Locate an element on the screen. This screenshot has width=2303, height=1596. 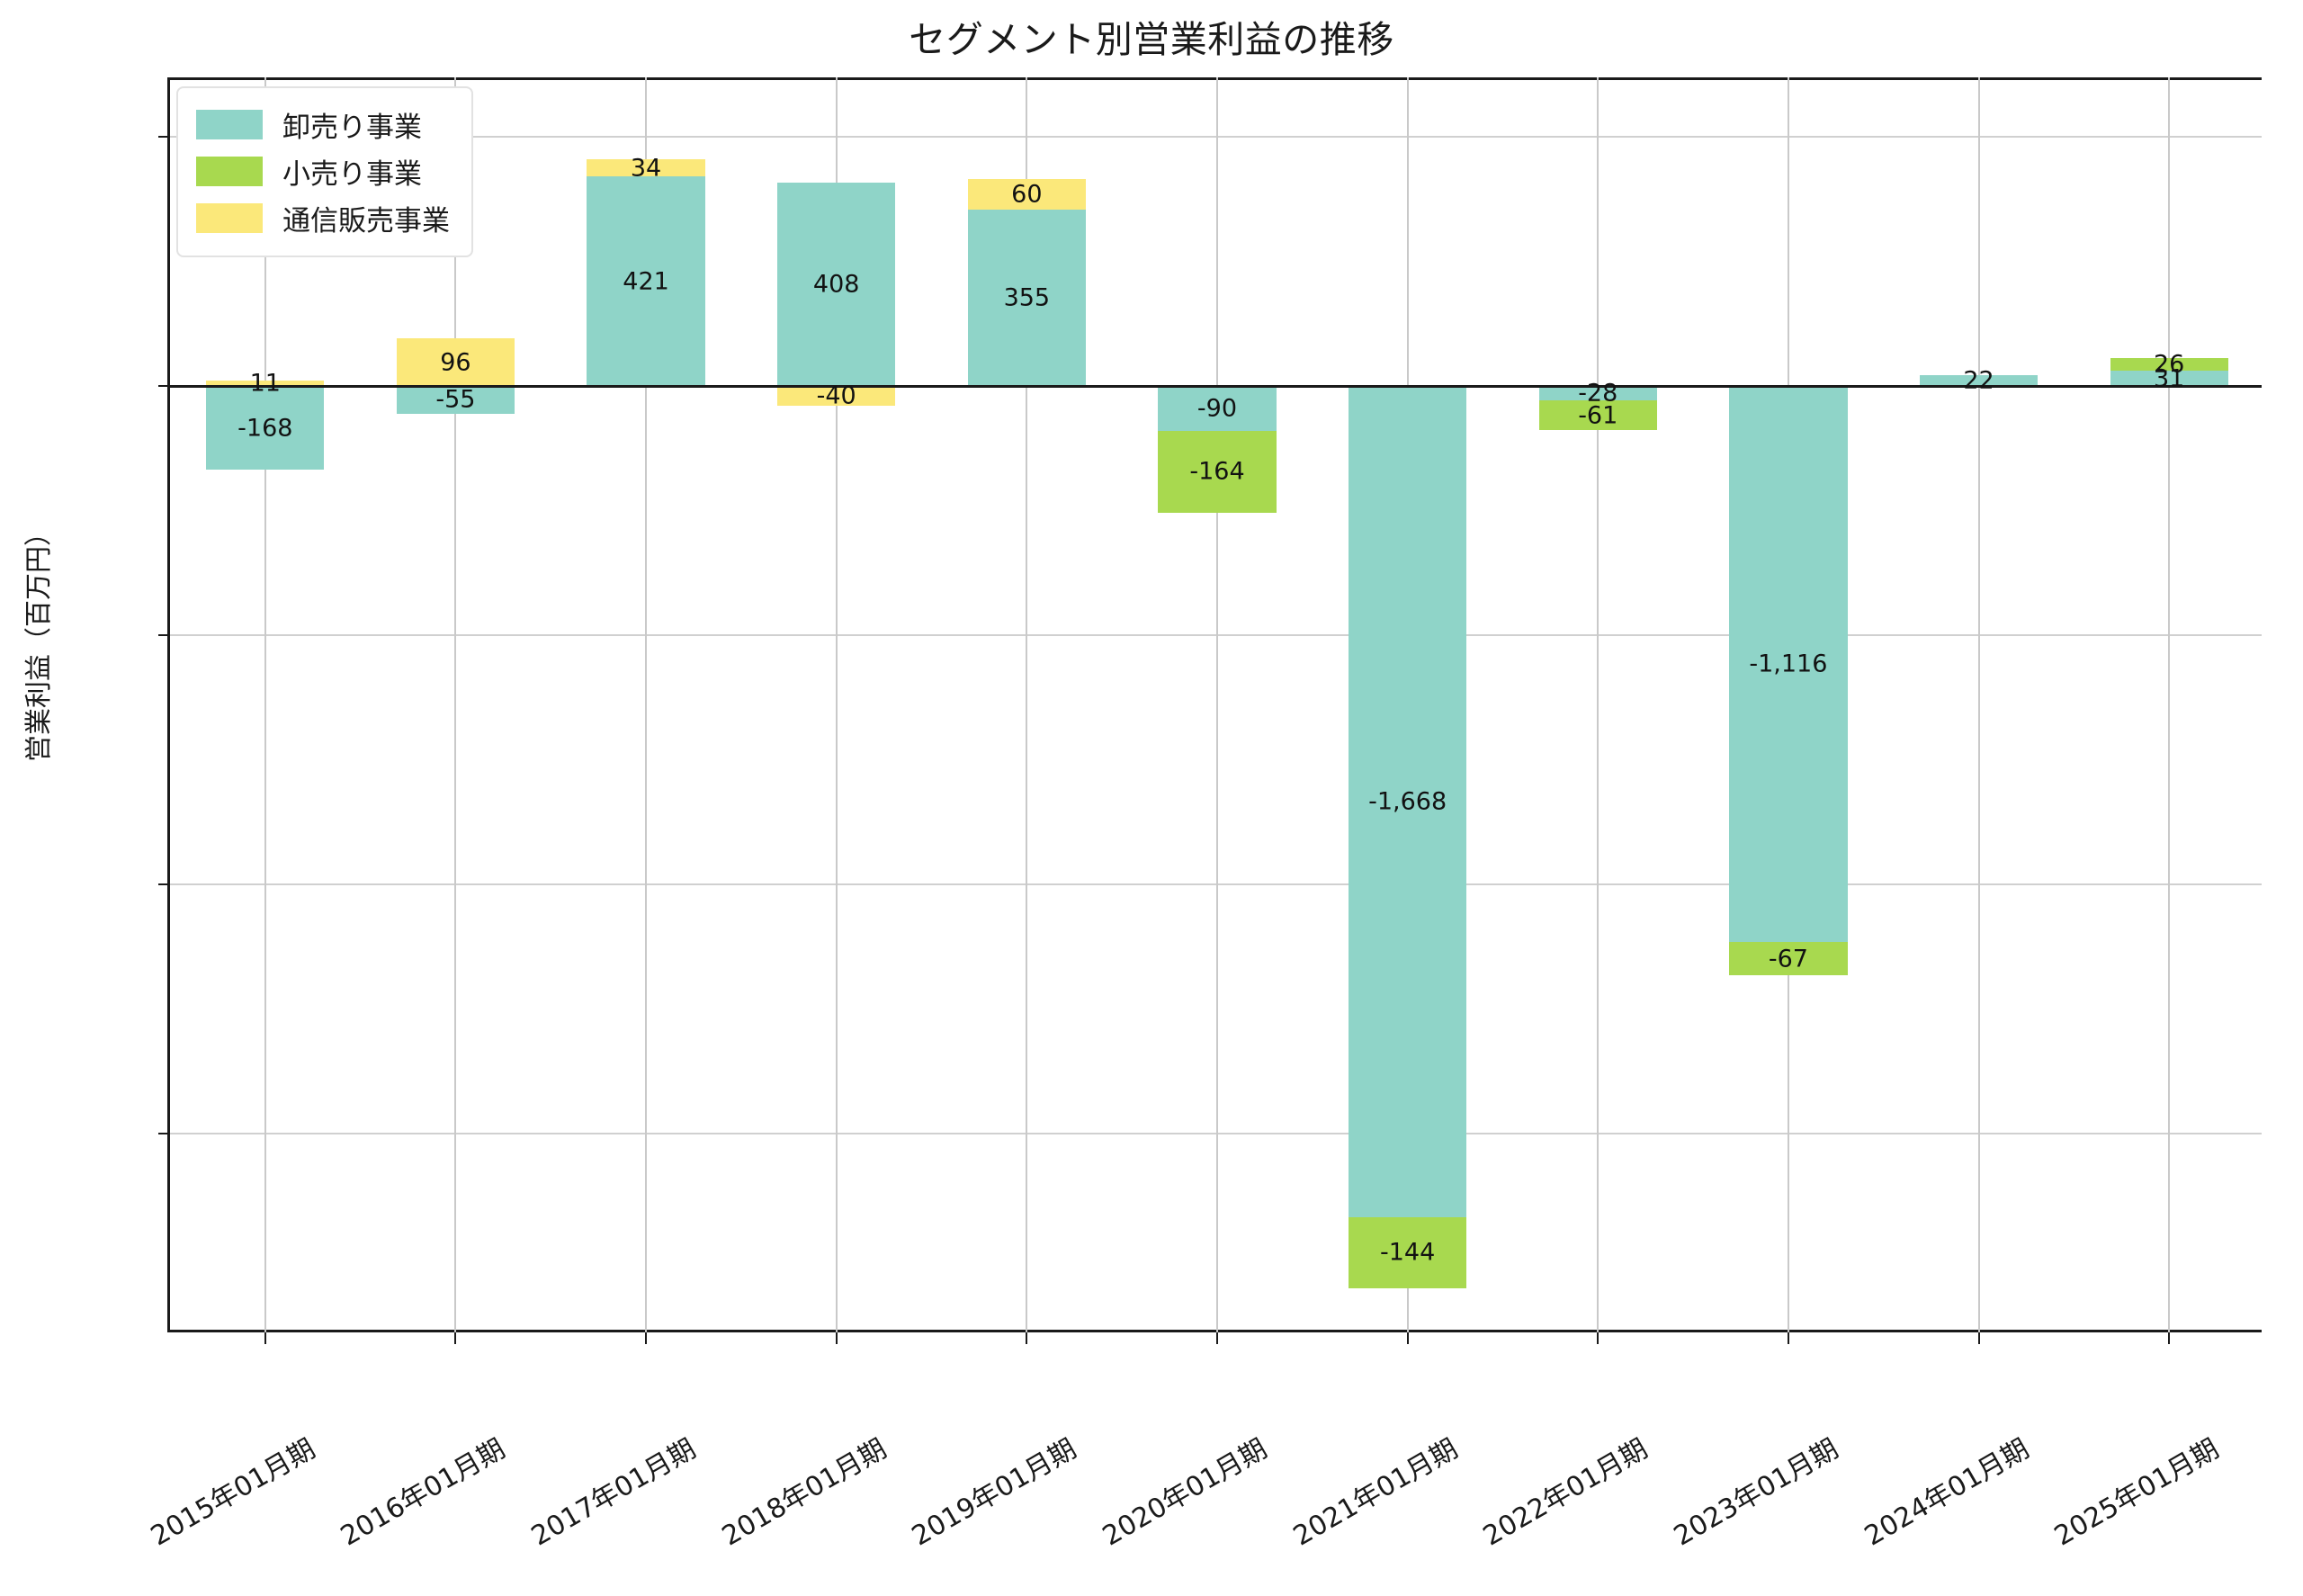
bar-group: 408 -40 is located at coordinates (837, 704).